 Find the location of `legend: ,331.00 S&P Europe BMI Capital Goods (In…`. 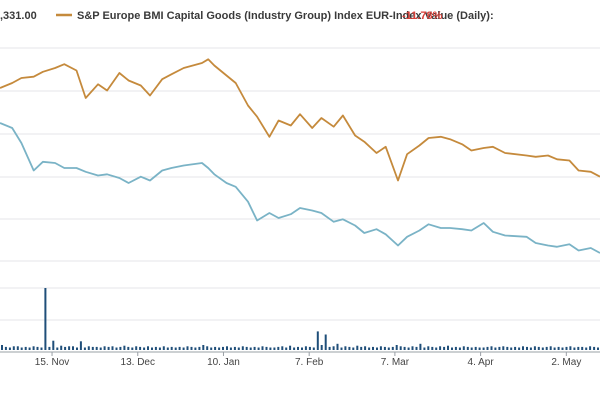

legend: ,331.00 S&P Europe BMI Capital Goods (In… is located at coordinates (247, 16).